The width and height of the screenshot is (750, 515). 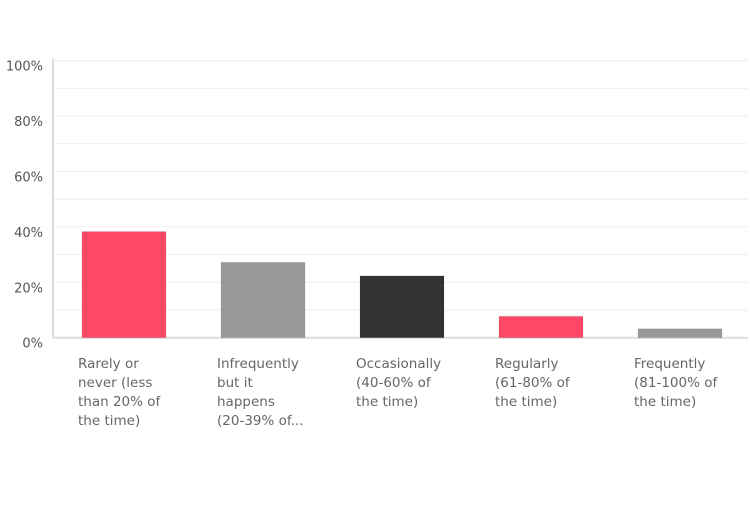 I want to click on x-tick-label-line: Rarely or, so click(x=108, y=364).